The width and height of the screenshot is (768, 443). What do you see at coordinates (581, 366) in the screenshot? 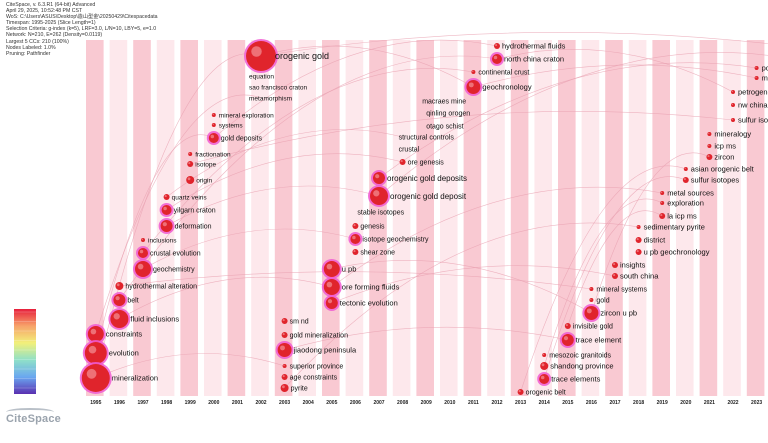
I see `keyword-label: shandong province` at bounding box center [581, 366].